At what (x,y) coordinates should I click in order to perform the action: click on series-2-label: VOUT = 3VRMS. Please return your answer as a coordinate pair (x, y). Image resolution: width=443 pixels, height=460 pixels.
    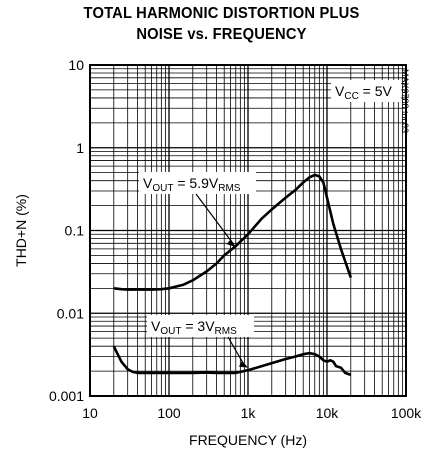
    Looking at the image, I should click on (200, 326).